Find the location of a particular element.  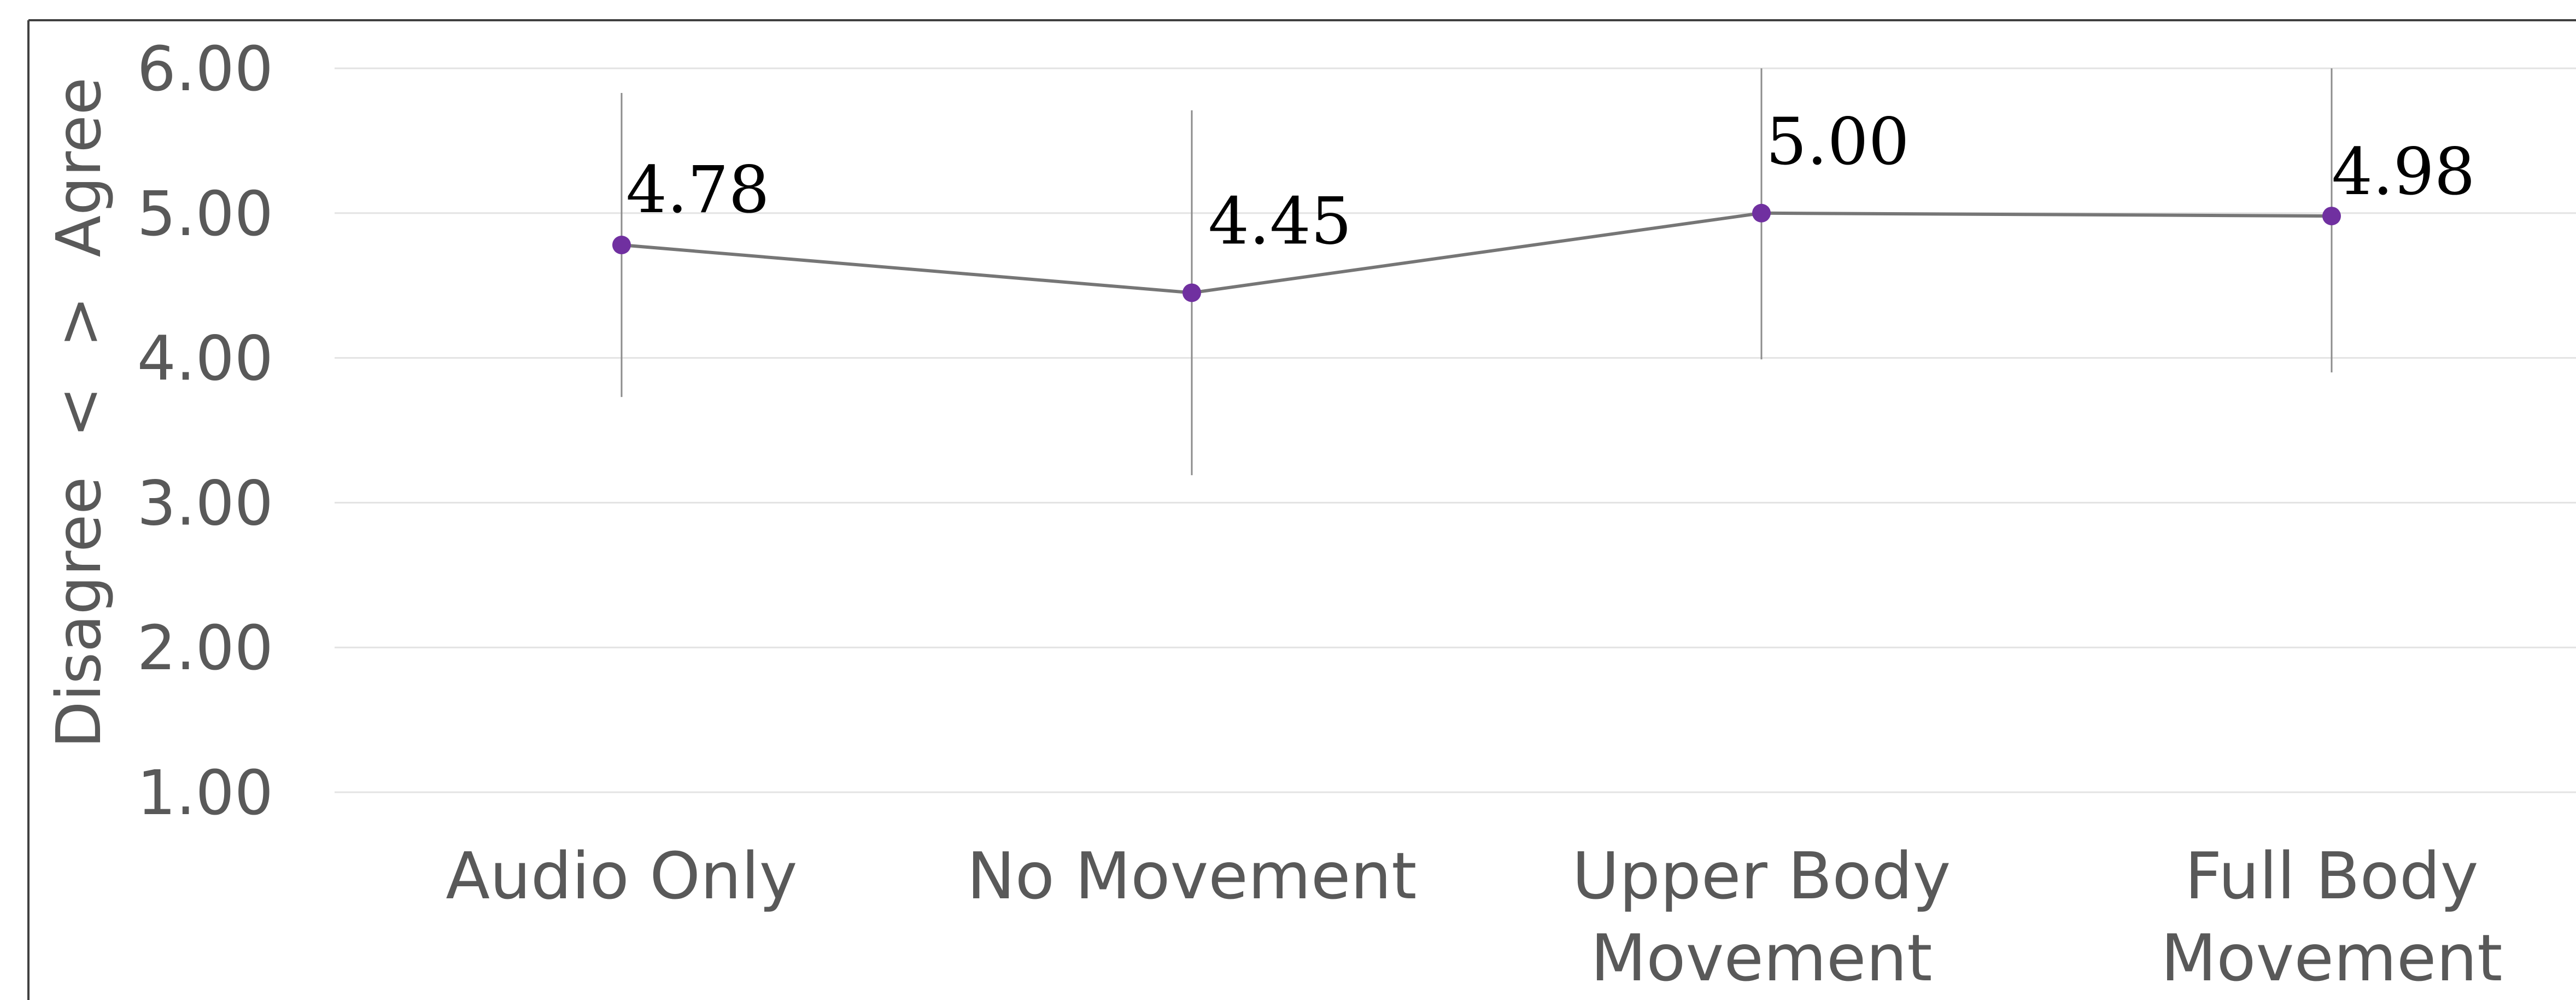

y-axis-title-group: Disagree < > Agree is located at coordinates (80, 412).